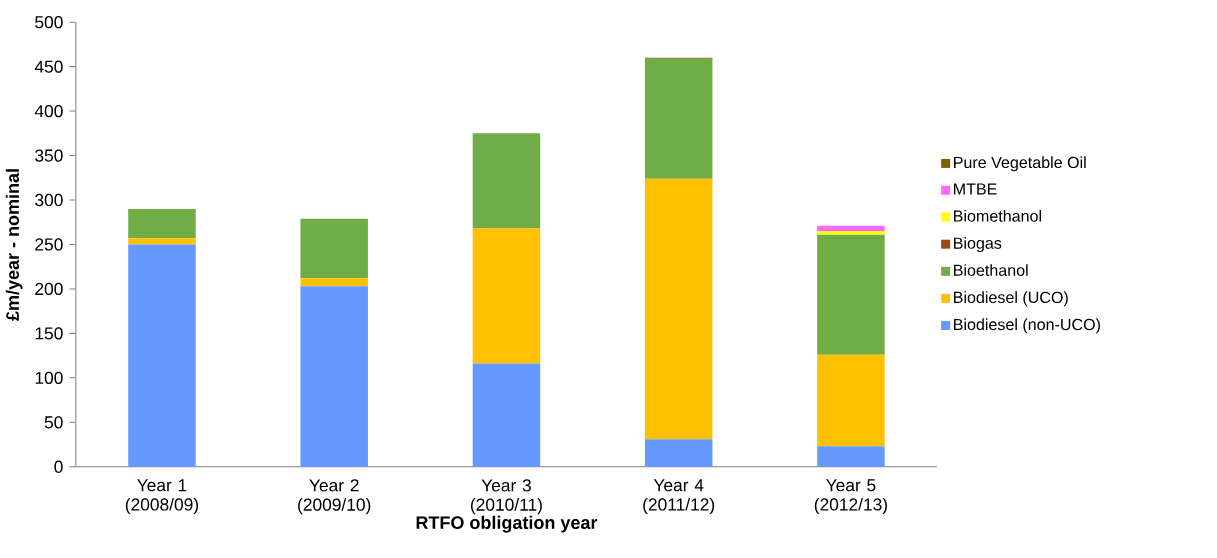  Describe the element at coordinates (49, 377) in the screenshot. I see `y-tick-label: 100` at that location.